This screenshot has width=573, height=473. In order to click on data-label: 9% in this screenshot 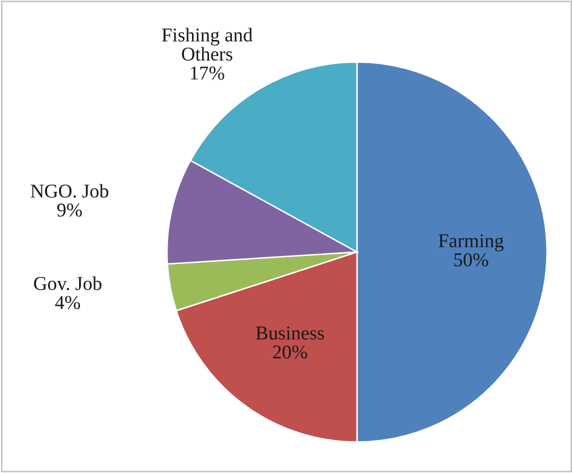, I will do `click(69, 210)`.